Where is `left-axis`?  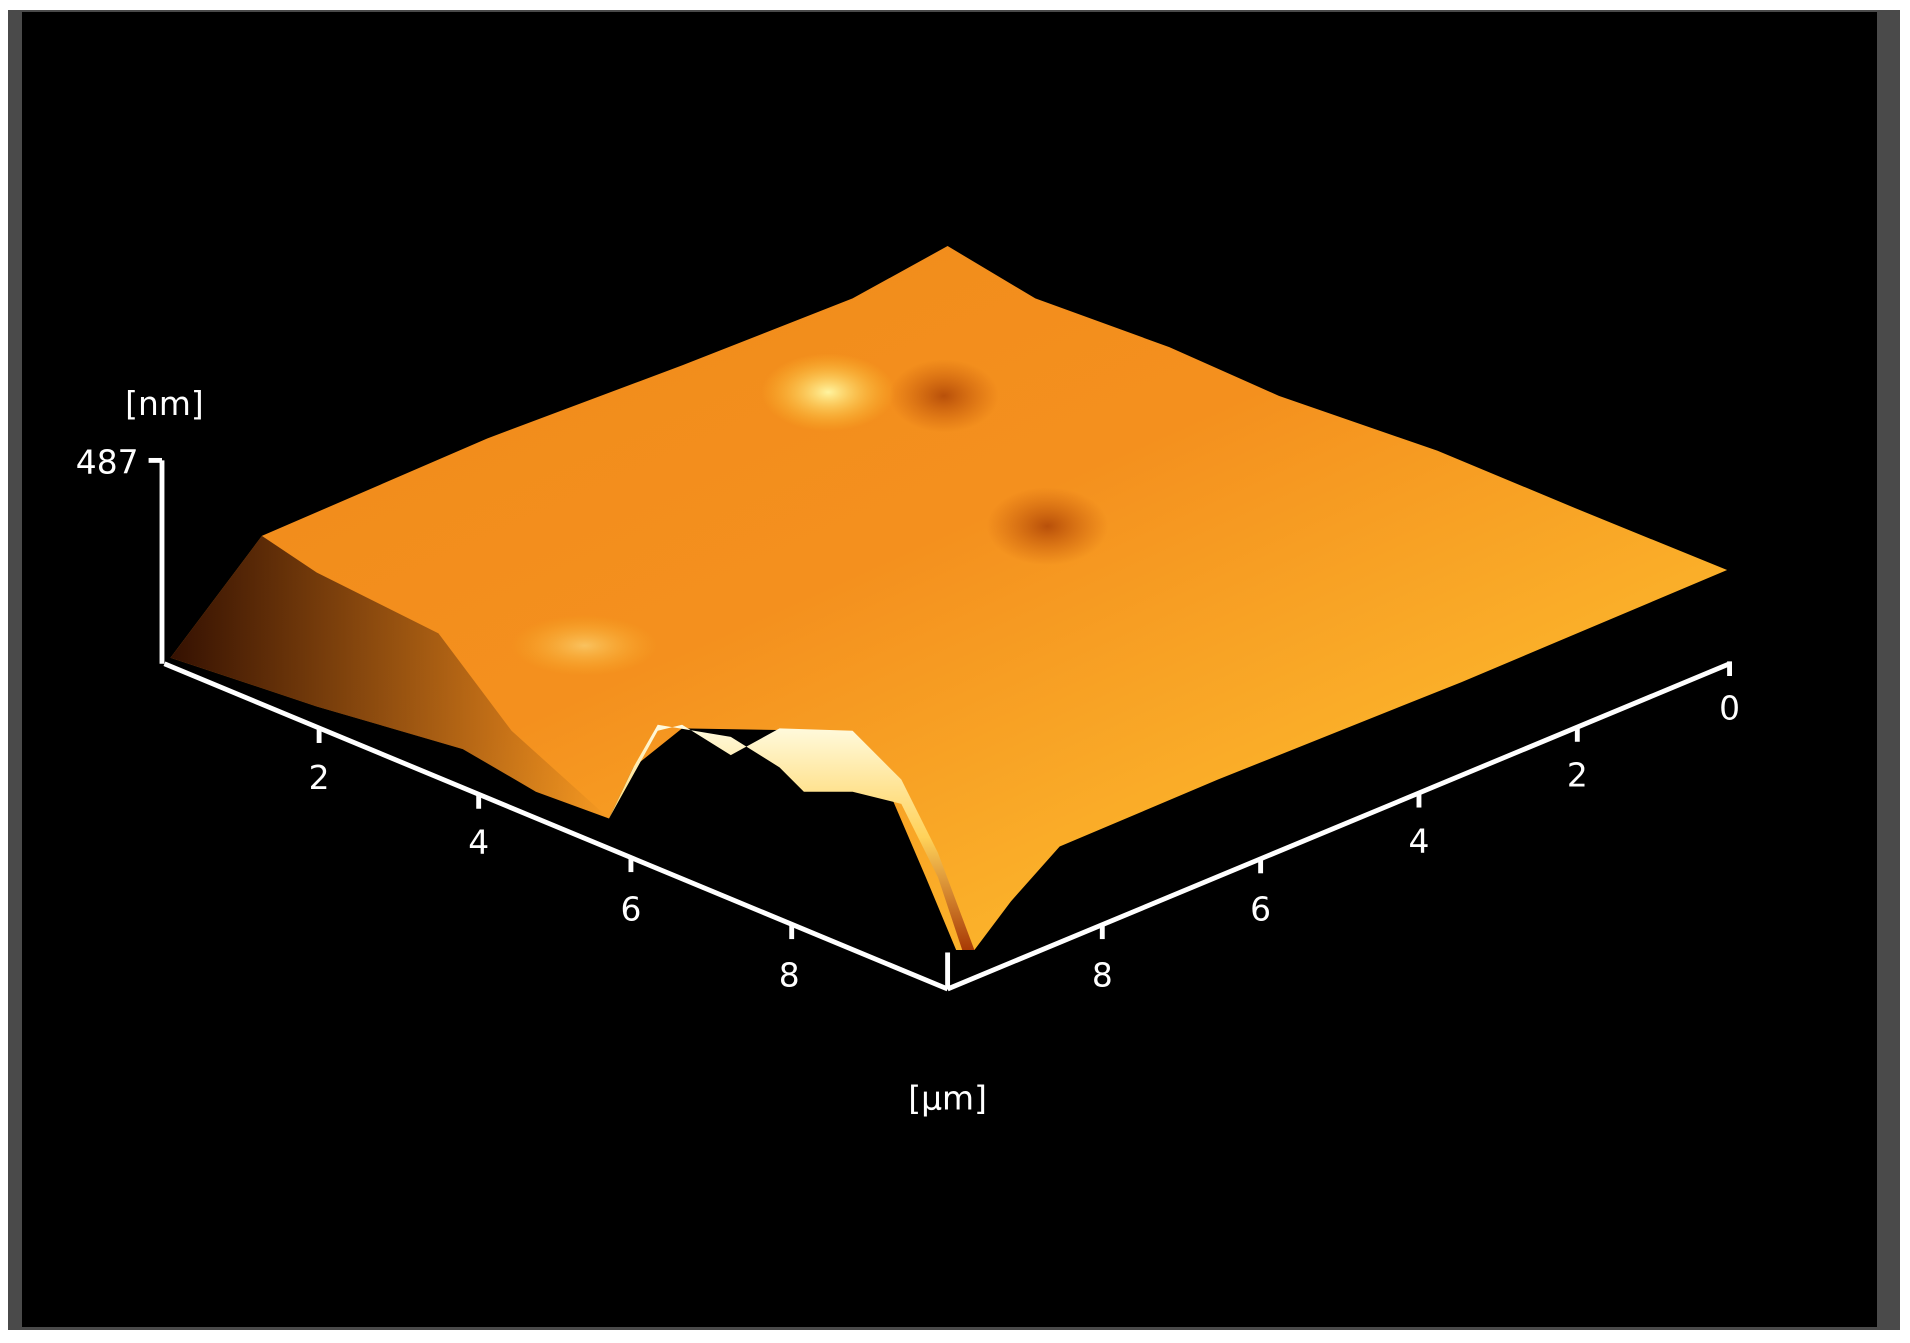
left-axis is located at coordinates (556, 826).